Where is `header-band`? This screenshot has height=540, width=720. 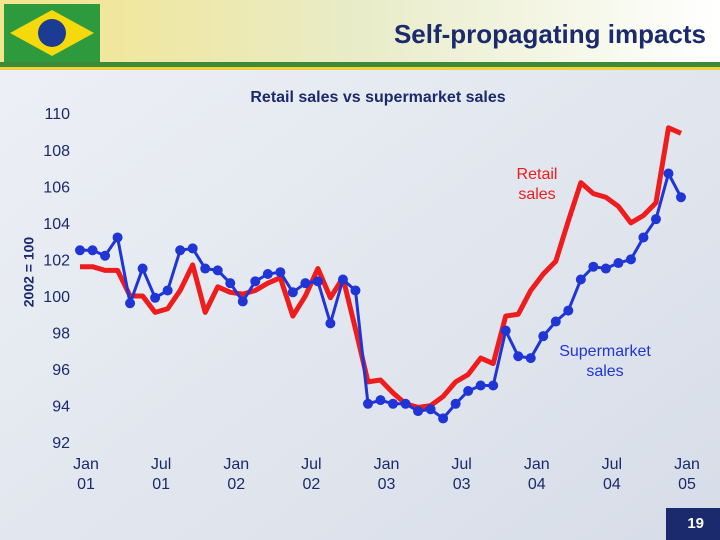 header-band is located at coordinates (360, 31).